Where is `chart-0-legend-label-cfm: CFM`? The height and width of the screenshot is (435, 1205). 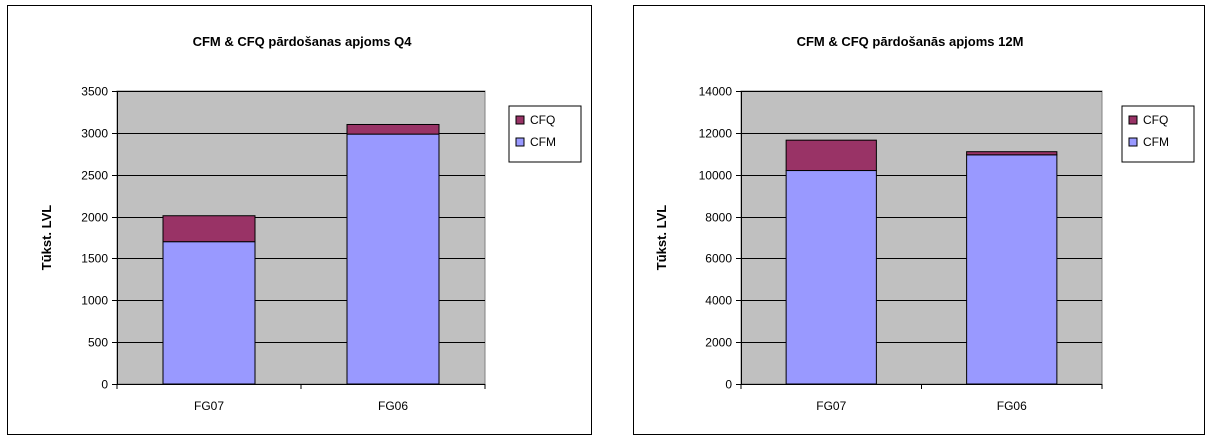 chart-0-legend-label-cfm: CFM is located at coordinates (543, 142).